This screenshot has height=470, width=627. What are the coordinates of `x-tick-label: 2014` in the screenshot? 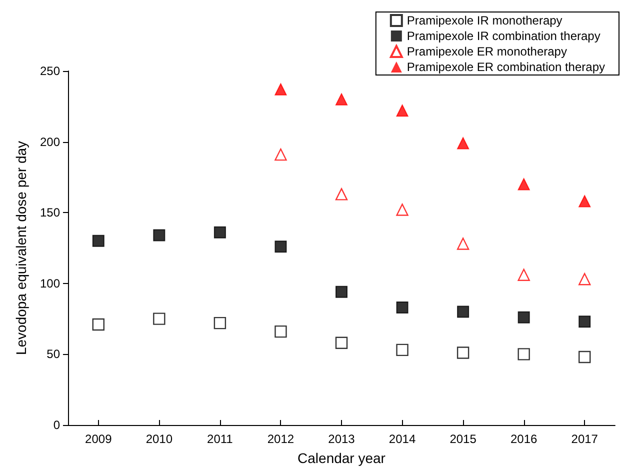 It's located at (402, 439).